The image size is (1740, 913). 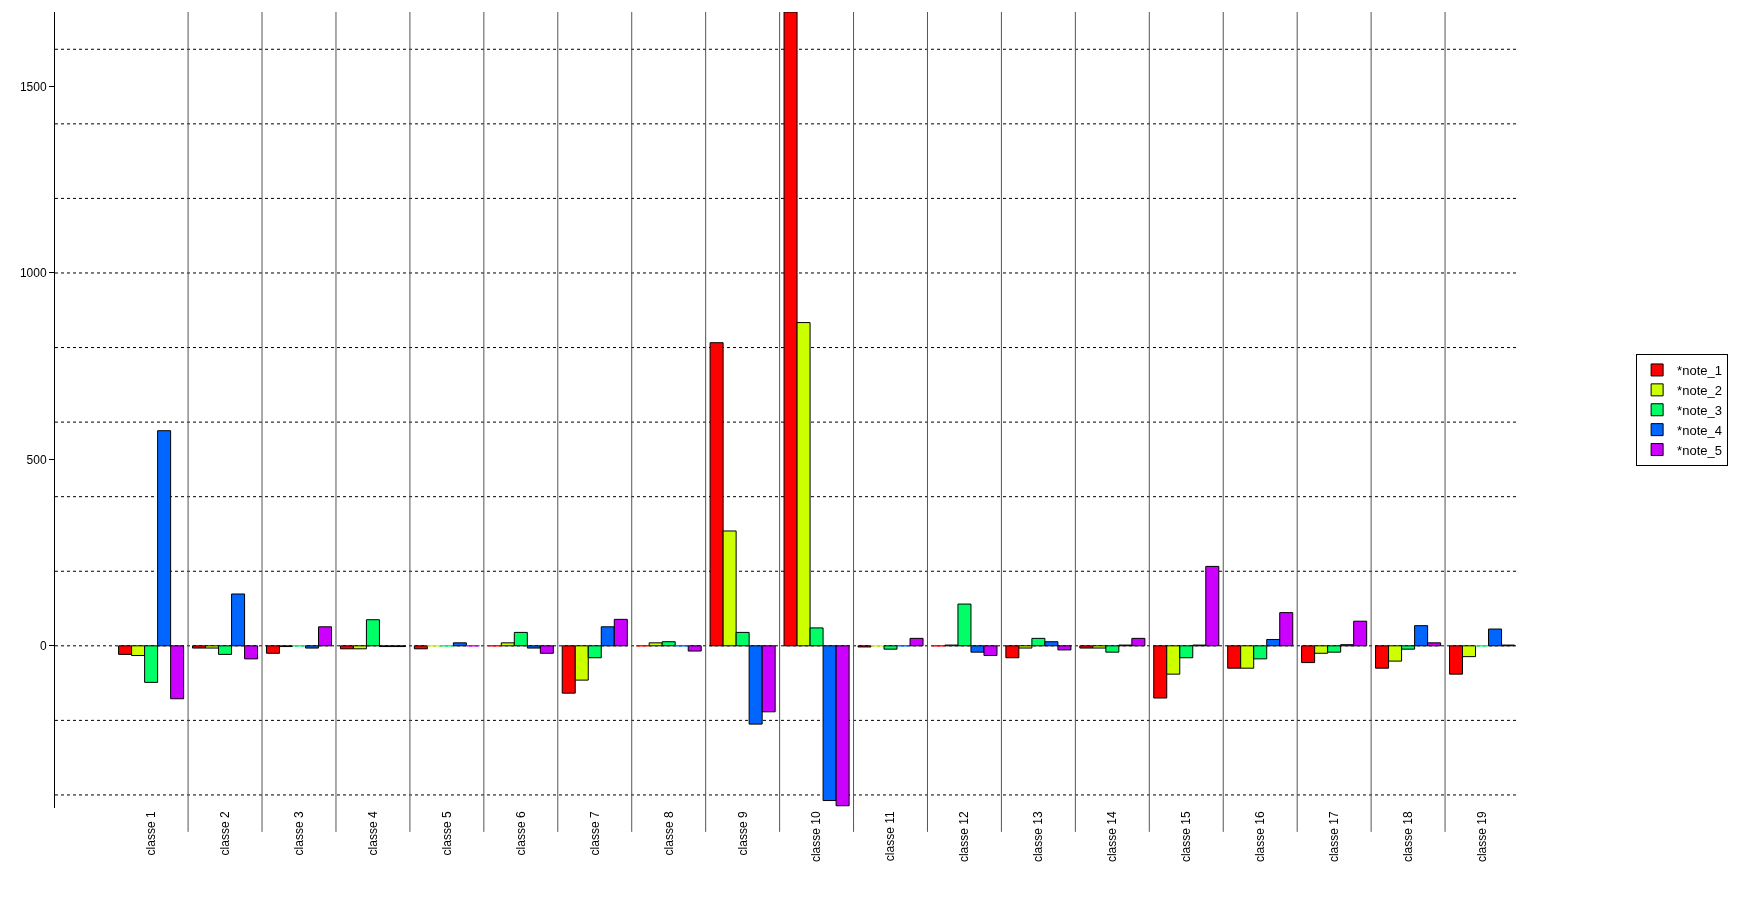 I want to click on x-tick-label: classe 12, so click(x=964, y=837).